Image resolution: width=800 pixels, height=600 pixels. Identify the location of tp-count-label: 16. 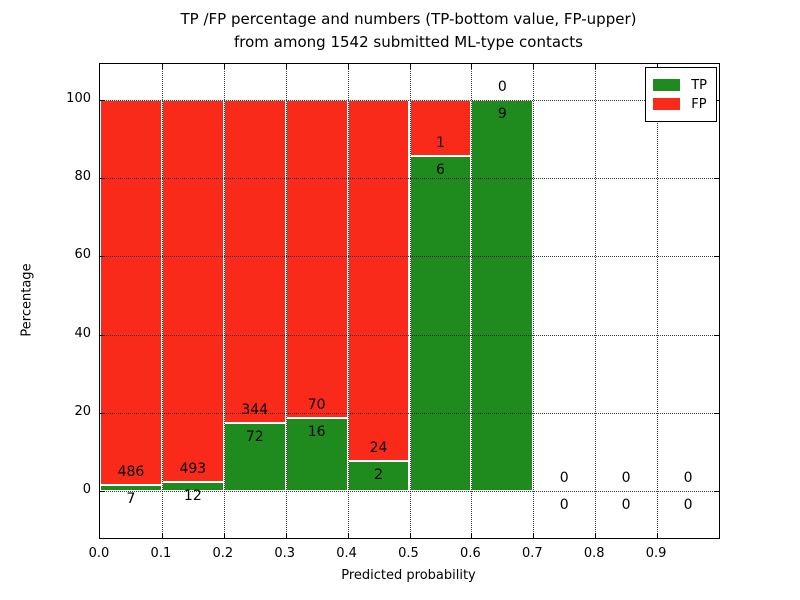
(316, 432).